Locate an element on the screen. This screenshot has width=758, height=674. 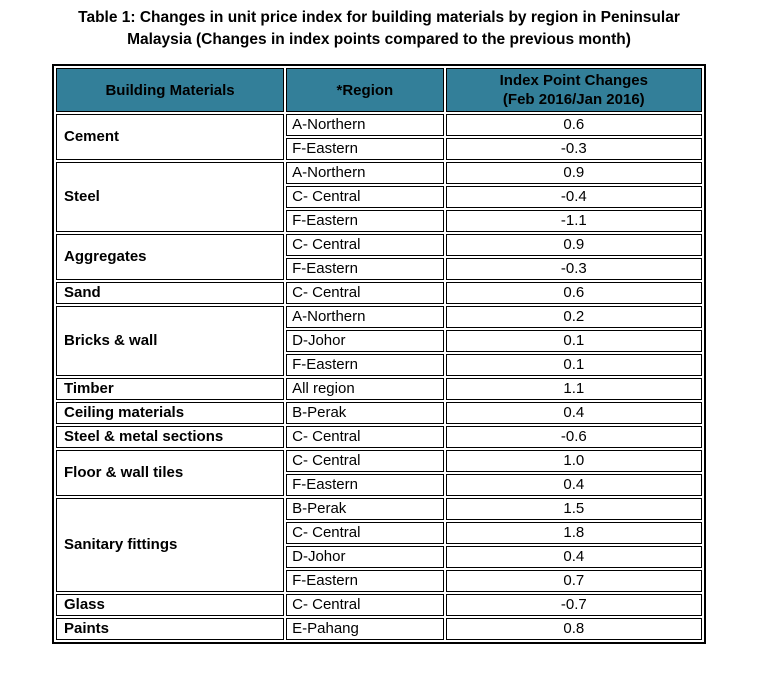
material-cell: Ceiling materials is located at coordinates (170, 413).